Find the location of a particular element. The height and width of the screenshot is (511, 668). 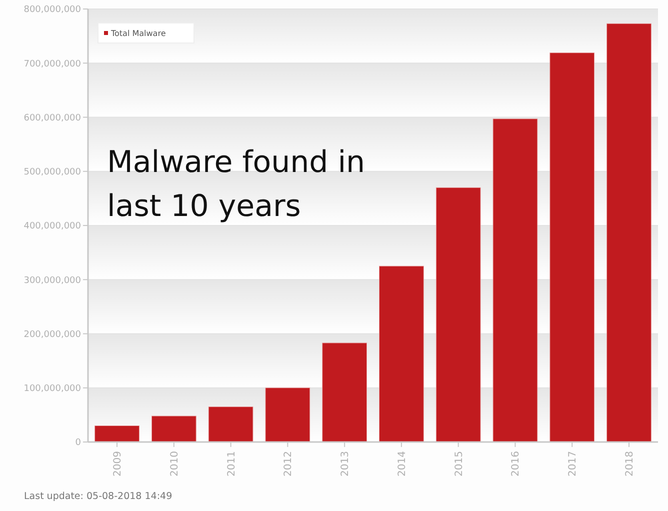

x-tick-label: 2013 is located at coordinates (346, 463).